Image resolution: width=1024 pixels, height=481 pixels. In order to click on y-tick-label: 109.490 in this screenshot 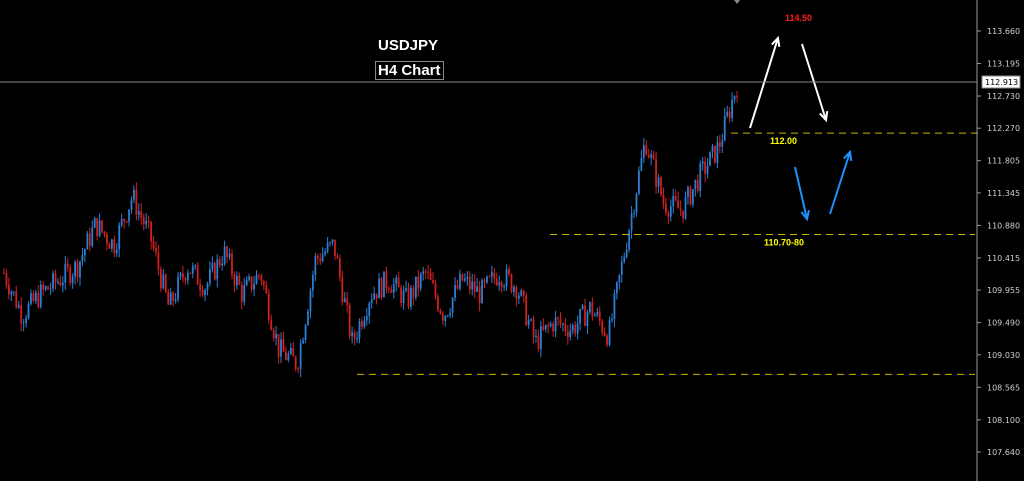, I will do `click(1003, 323)`.